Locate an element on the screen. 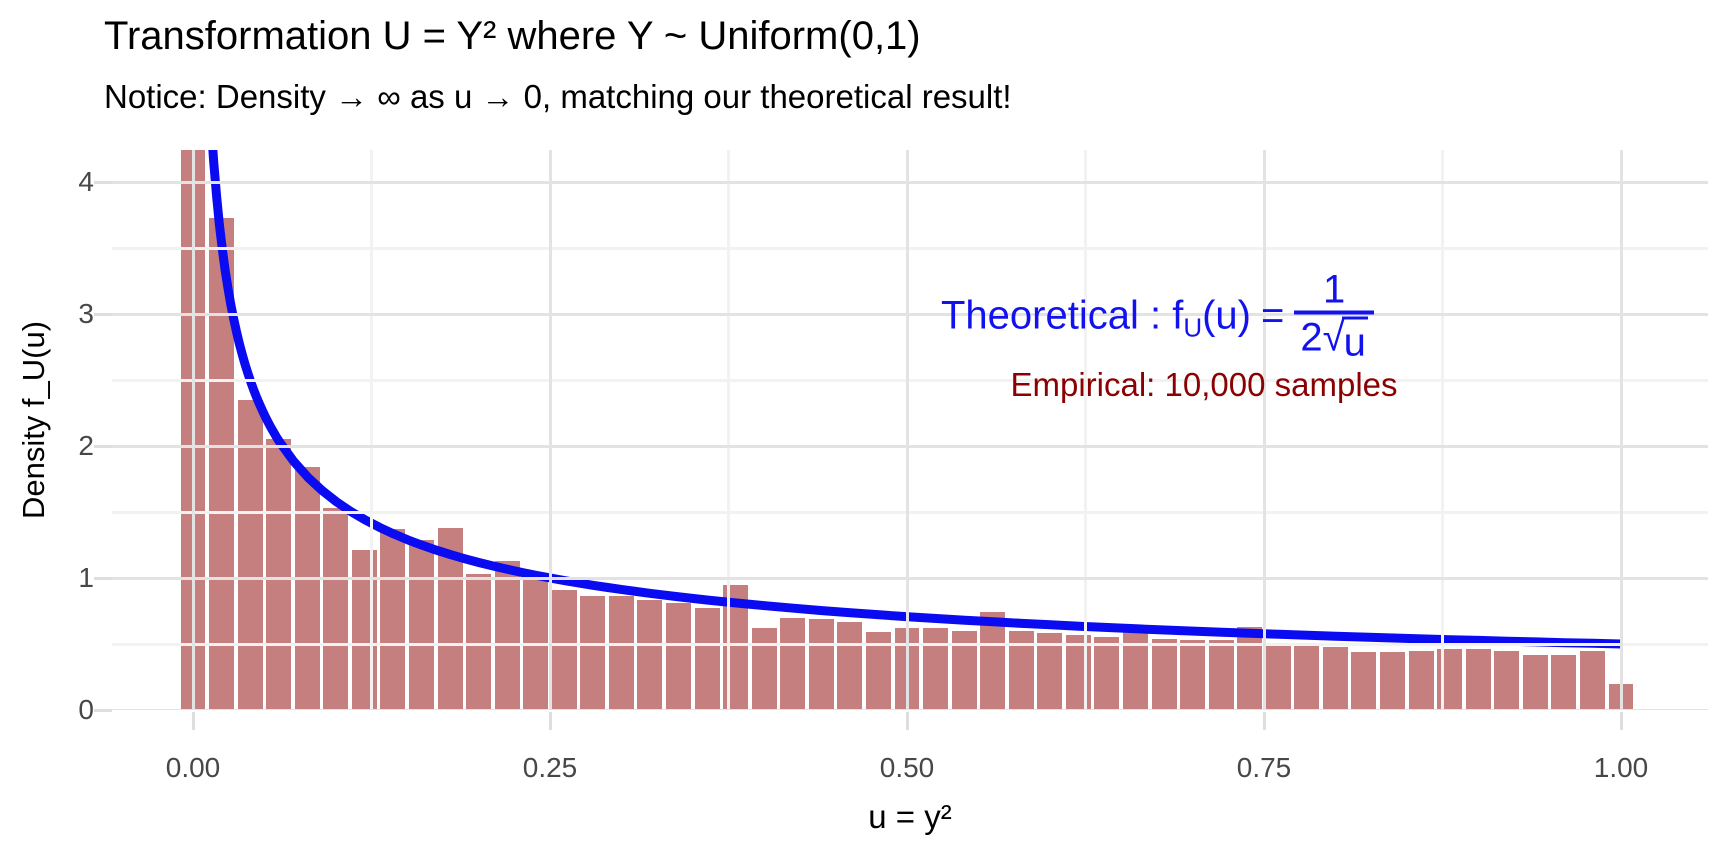 The width and height of the screenshot is (1728, 864). empirical-samples-annotation: Empirical: 10,000 samples is located at coordinates (1204, 384).